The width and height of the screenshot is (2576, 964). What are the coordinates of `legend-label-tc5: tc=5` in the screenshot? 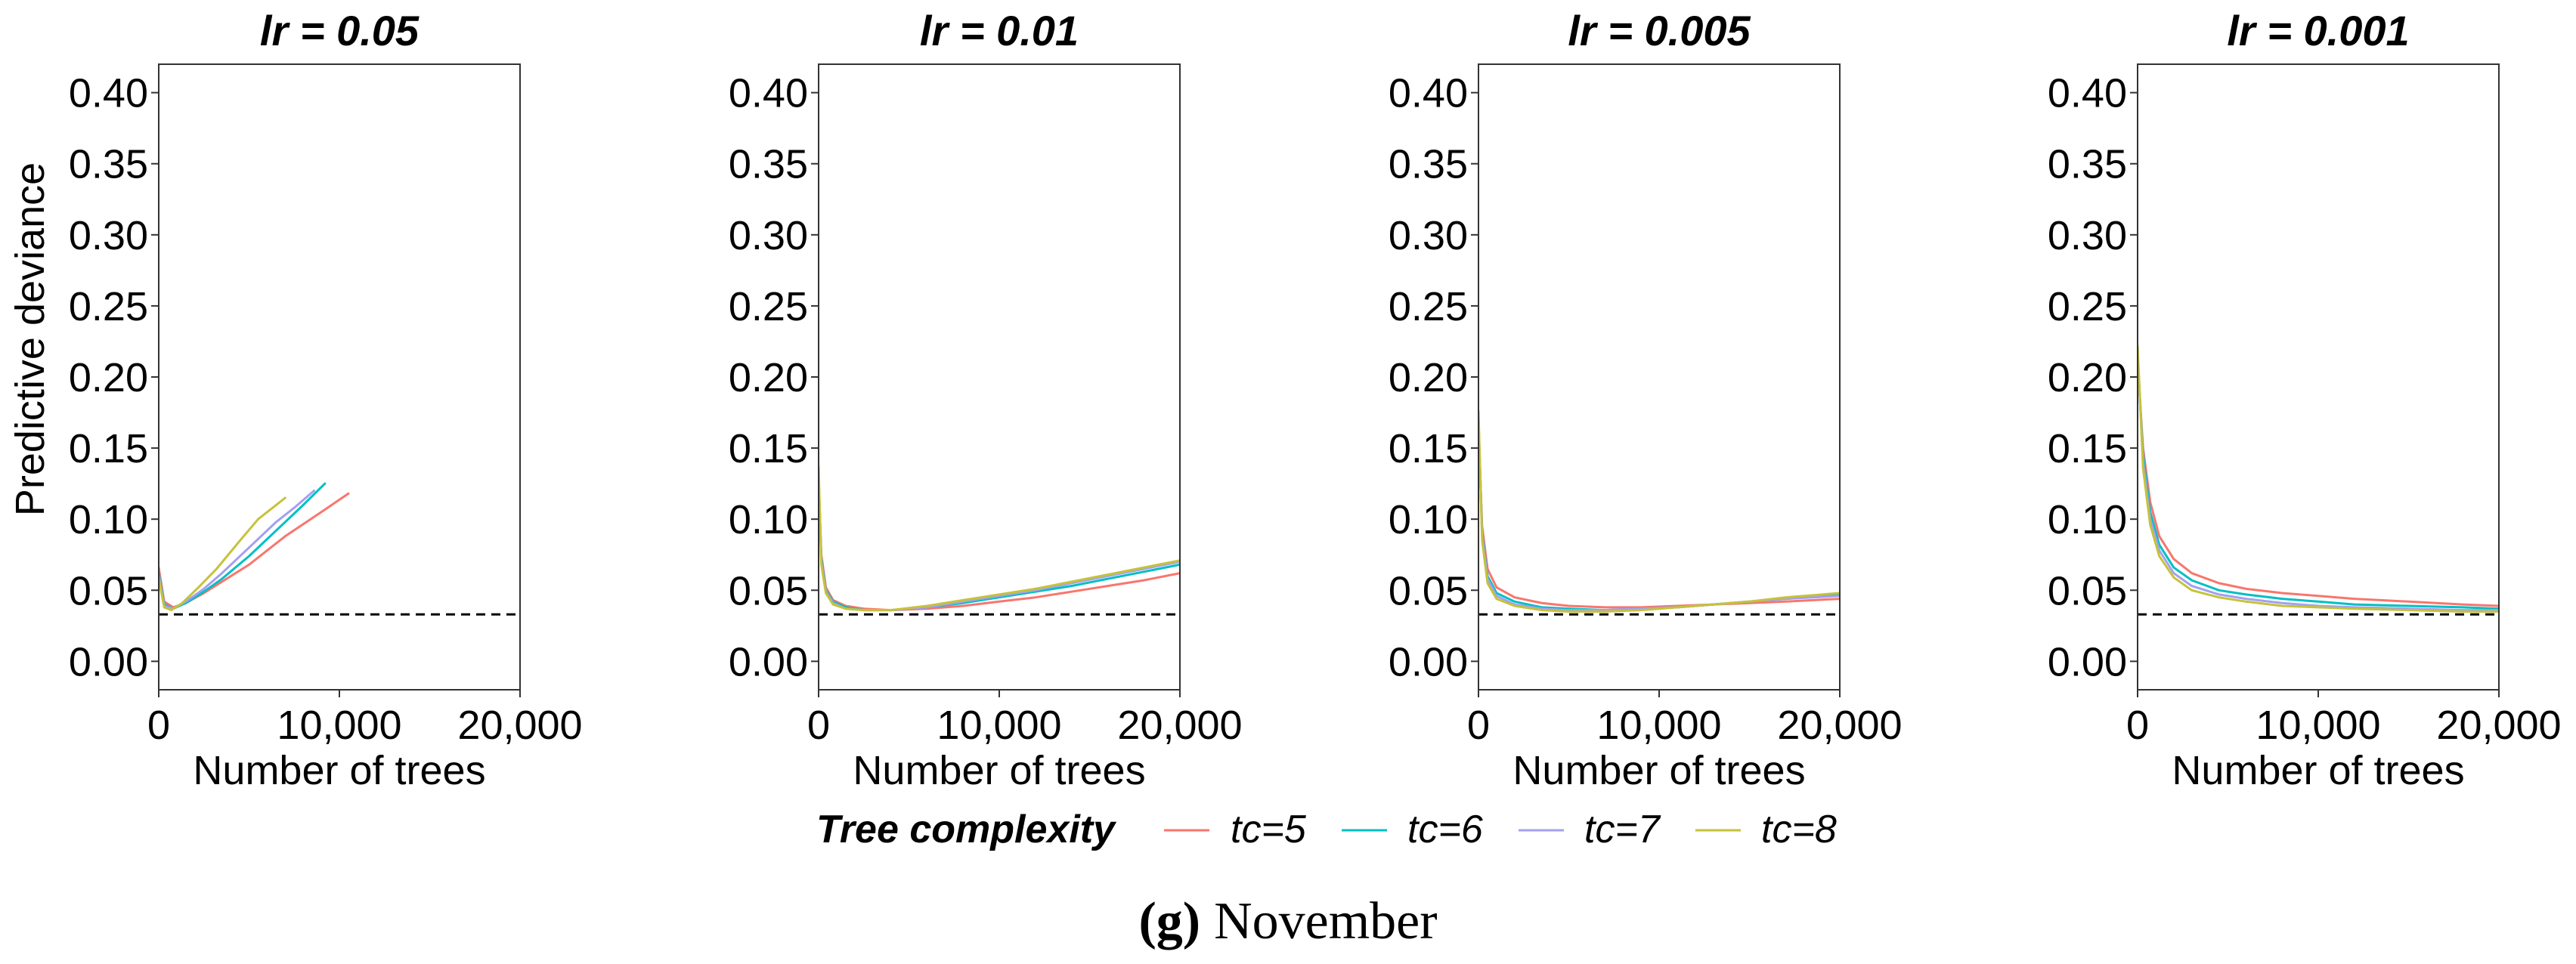 It's located at (1269, 829).